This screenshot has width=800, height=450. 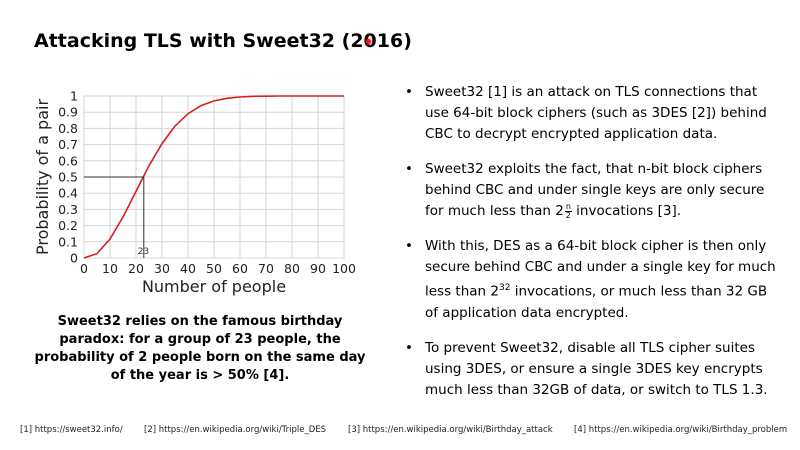 What do you see at coordinates (68, 144) in the screenshot?
I see `y-tick-label: 0.7` at bounding box center [68, 144].